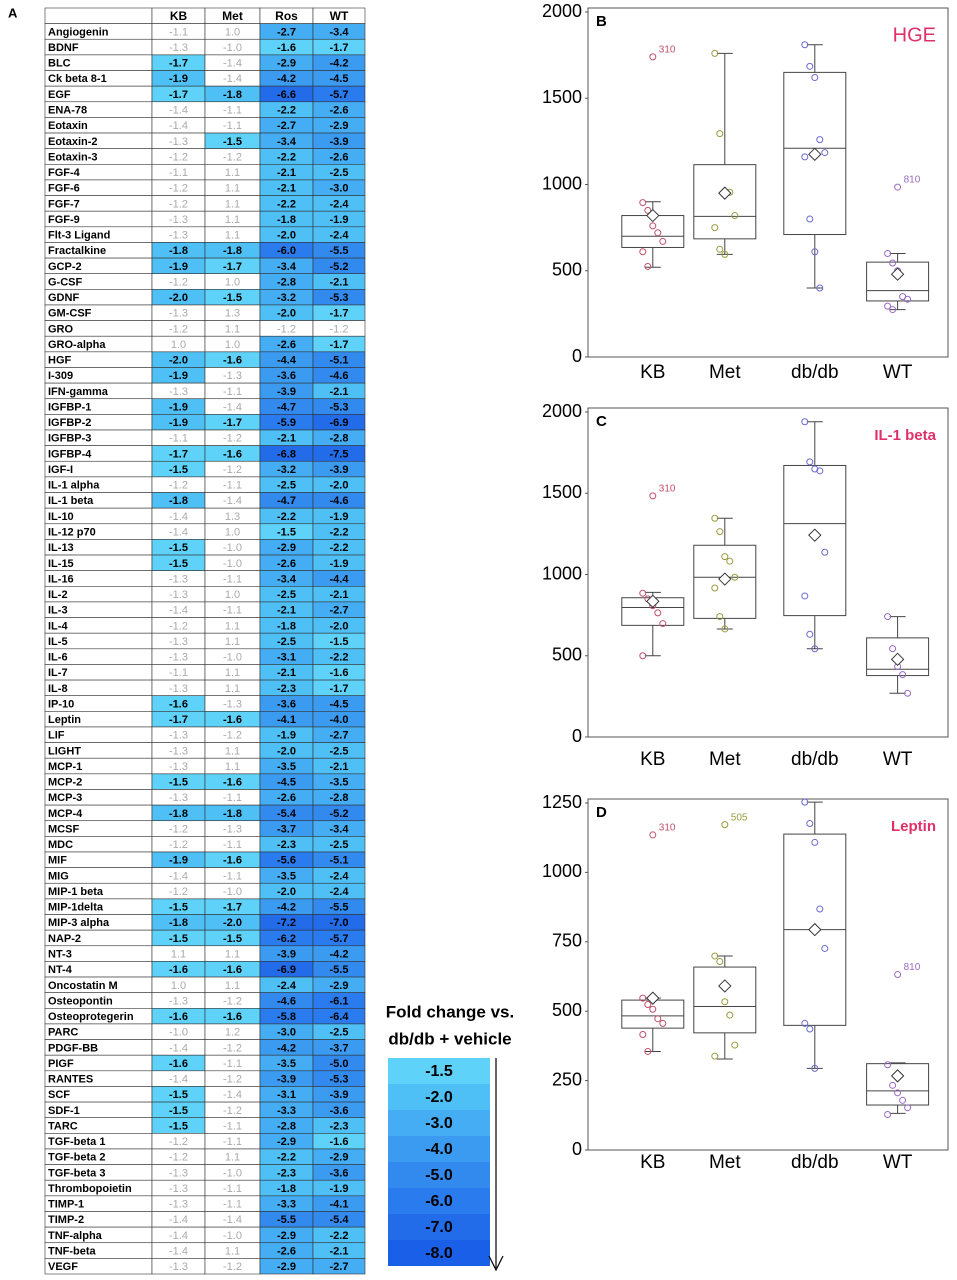 The height and width of the screenshot is (1280, 957). What do you see at coordinates (59, 64) in the screenshot?
I see `row-name: BLC` at bounding box center [59, 64].